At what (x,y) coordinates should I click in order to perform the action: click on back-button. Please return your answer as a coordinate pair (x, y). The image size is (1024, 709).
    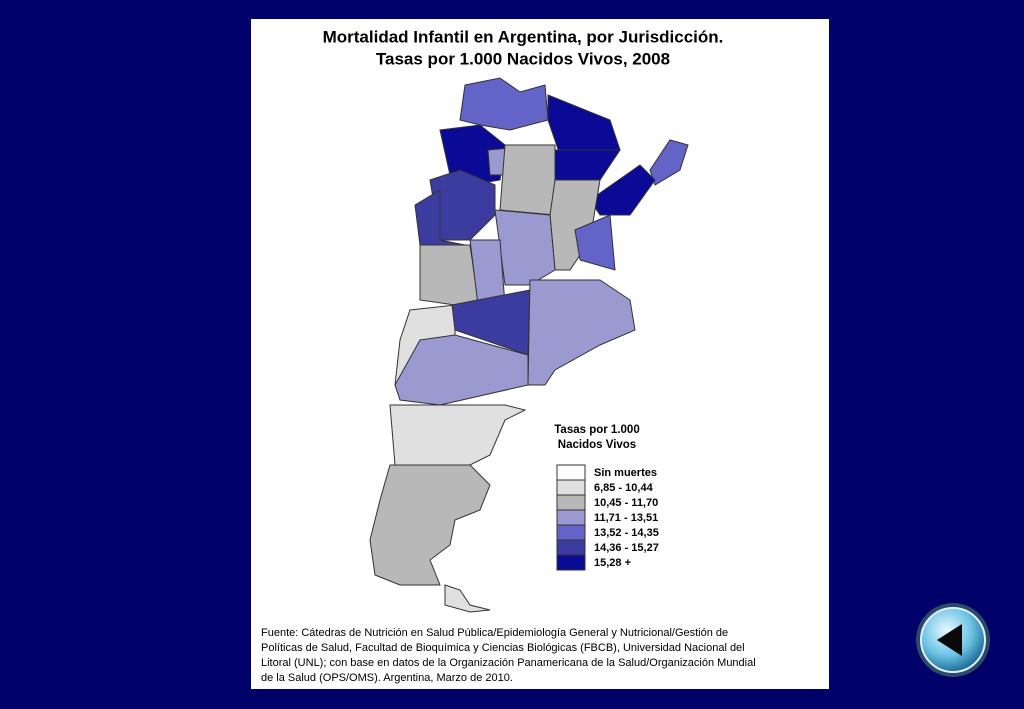
    Looking at the image, I should click on (953, 640).